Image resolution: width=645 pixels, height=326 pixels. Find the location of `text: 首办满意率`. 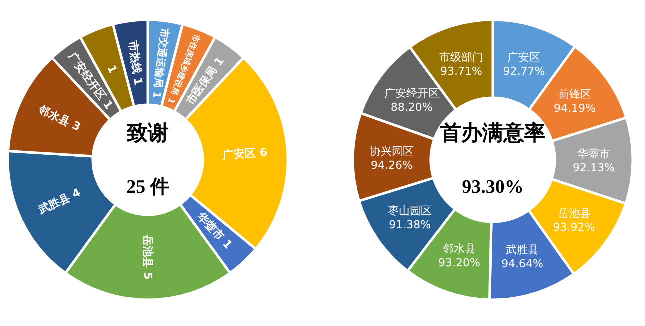

text: 首办满意率 is located at coordinates (493, 133).